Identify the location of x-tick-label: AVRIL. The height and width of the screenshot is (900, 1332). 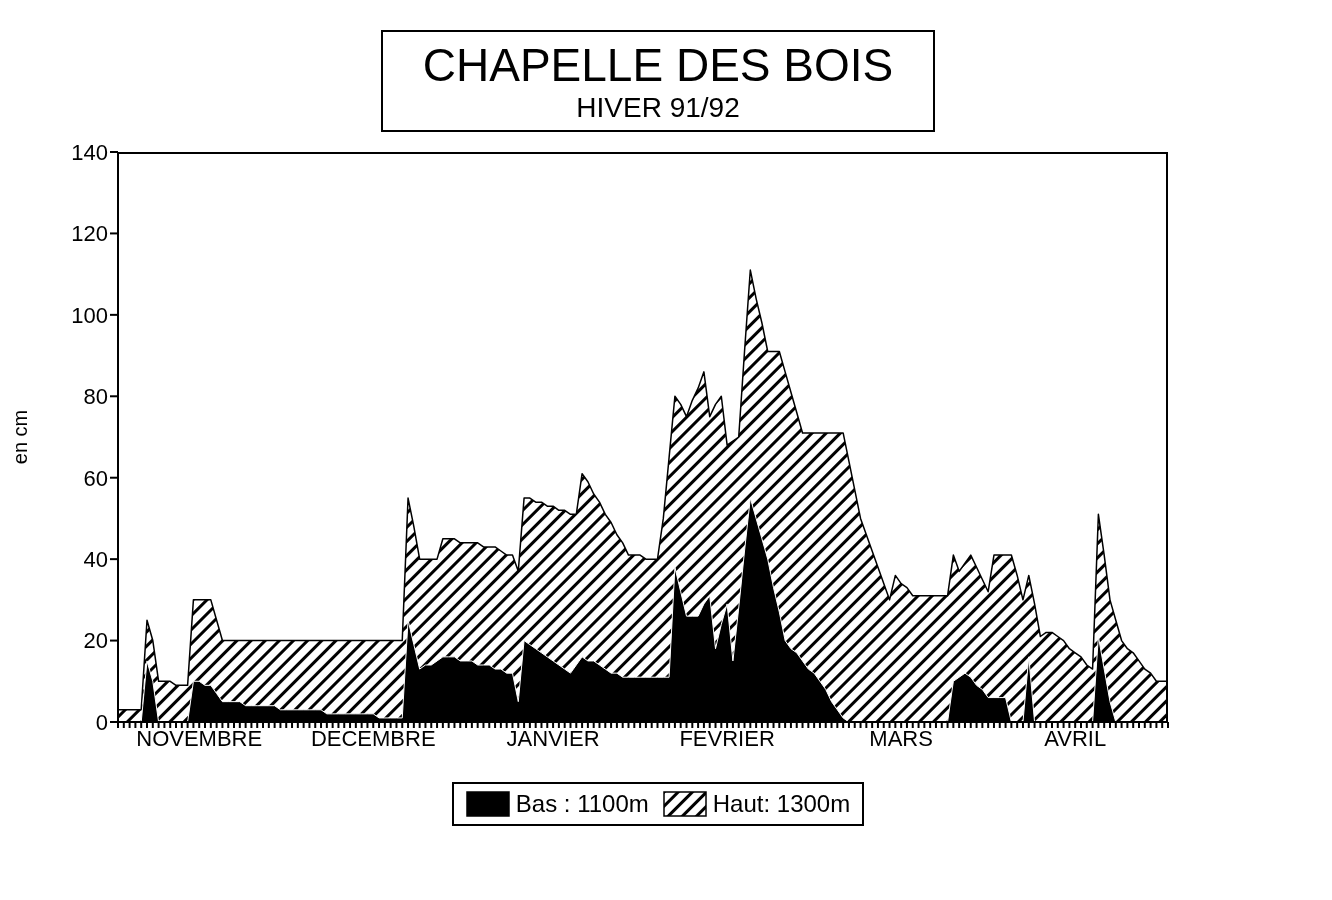
(1075, 738).